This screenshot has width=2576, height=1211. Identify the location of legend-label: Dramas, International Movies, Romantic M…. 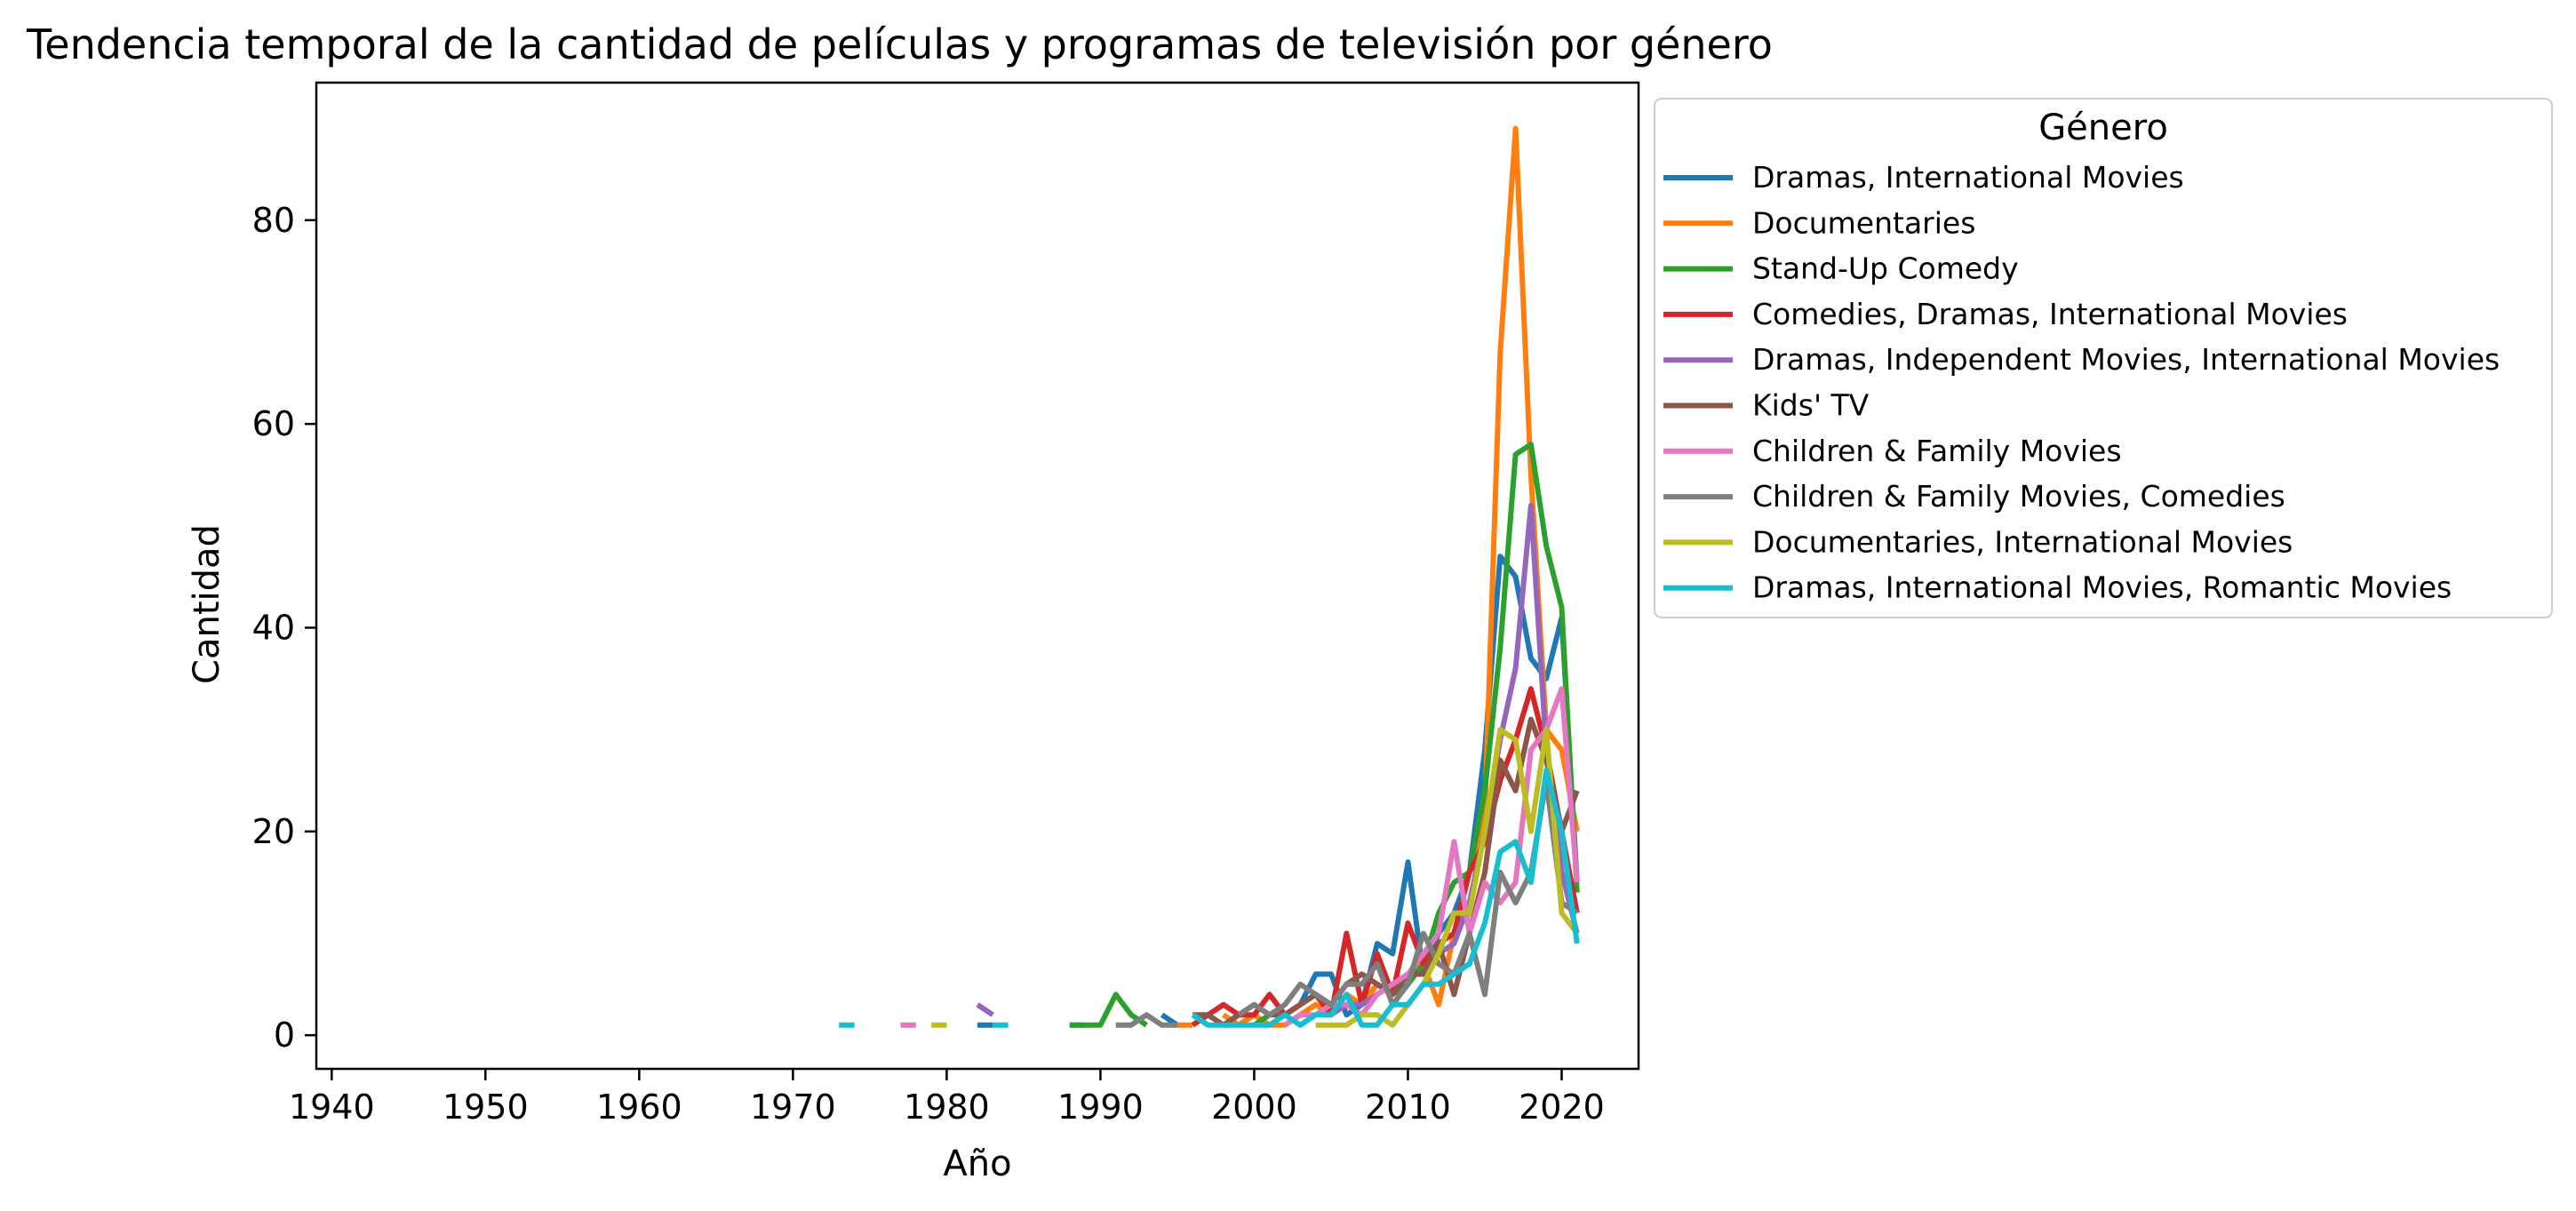
(2102, 587).